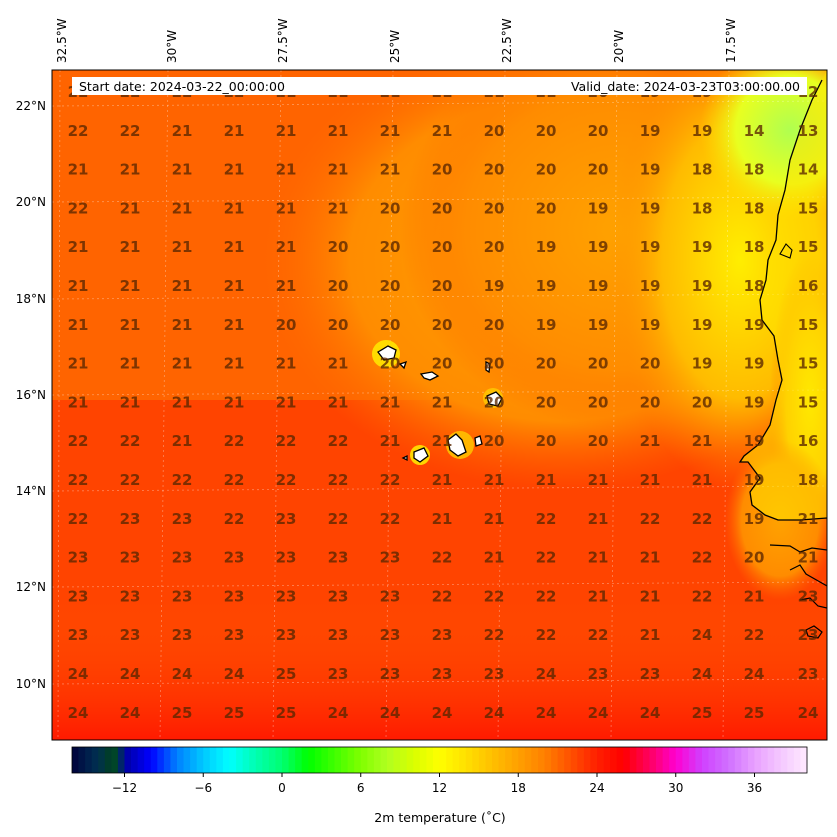  I want to click on gambia-coast, so click(798, 548).